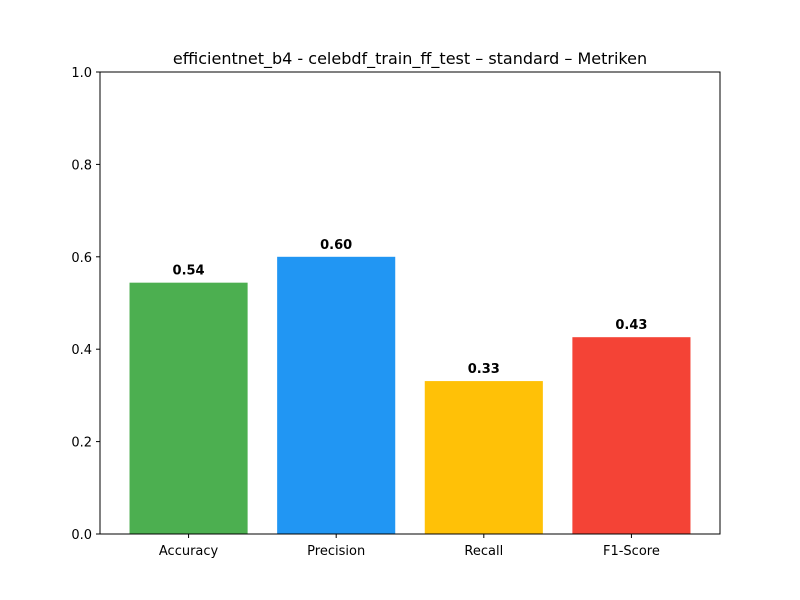 The height and width of the screenshot is (600, 800). Describe the element at coordinates (188, 408) in the screenshot. I see `bar-accuracy` at that location.